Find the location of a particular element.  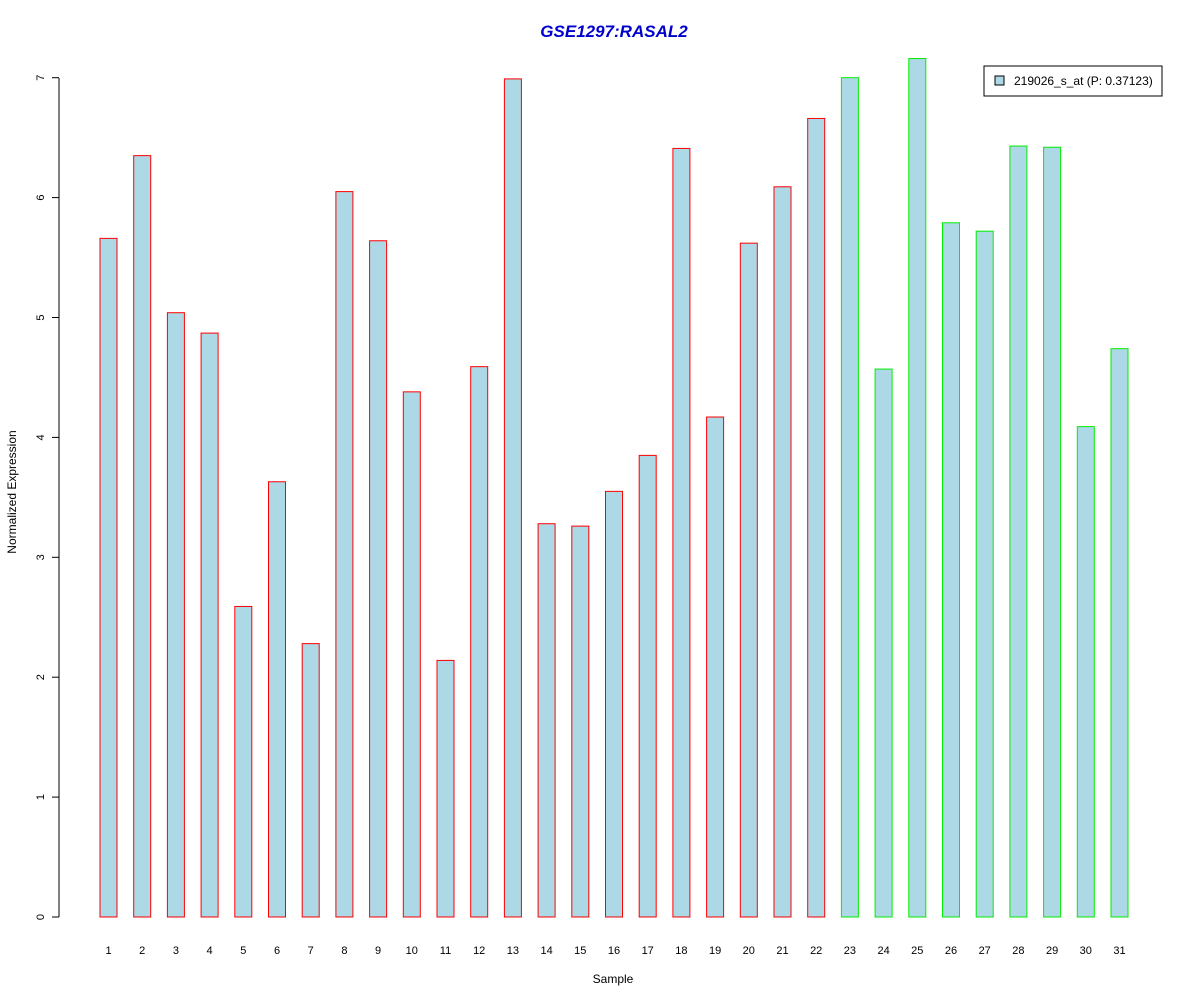

x-tick-label: 12 is located at coordinates (479, 951).